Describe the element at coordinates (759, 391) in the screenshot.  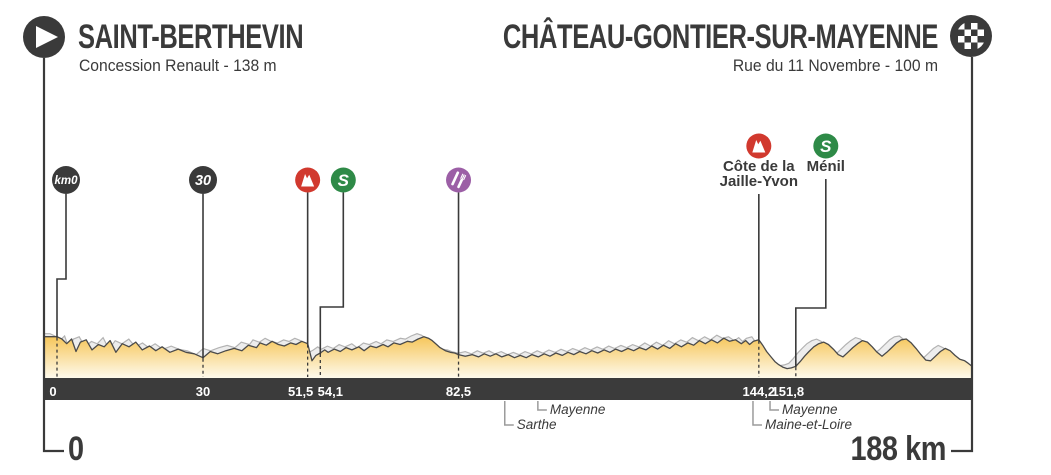
I see `km-tick-label: 144,2` at that location.